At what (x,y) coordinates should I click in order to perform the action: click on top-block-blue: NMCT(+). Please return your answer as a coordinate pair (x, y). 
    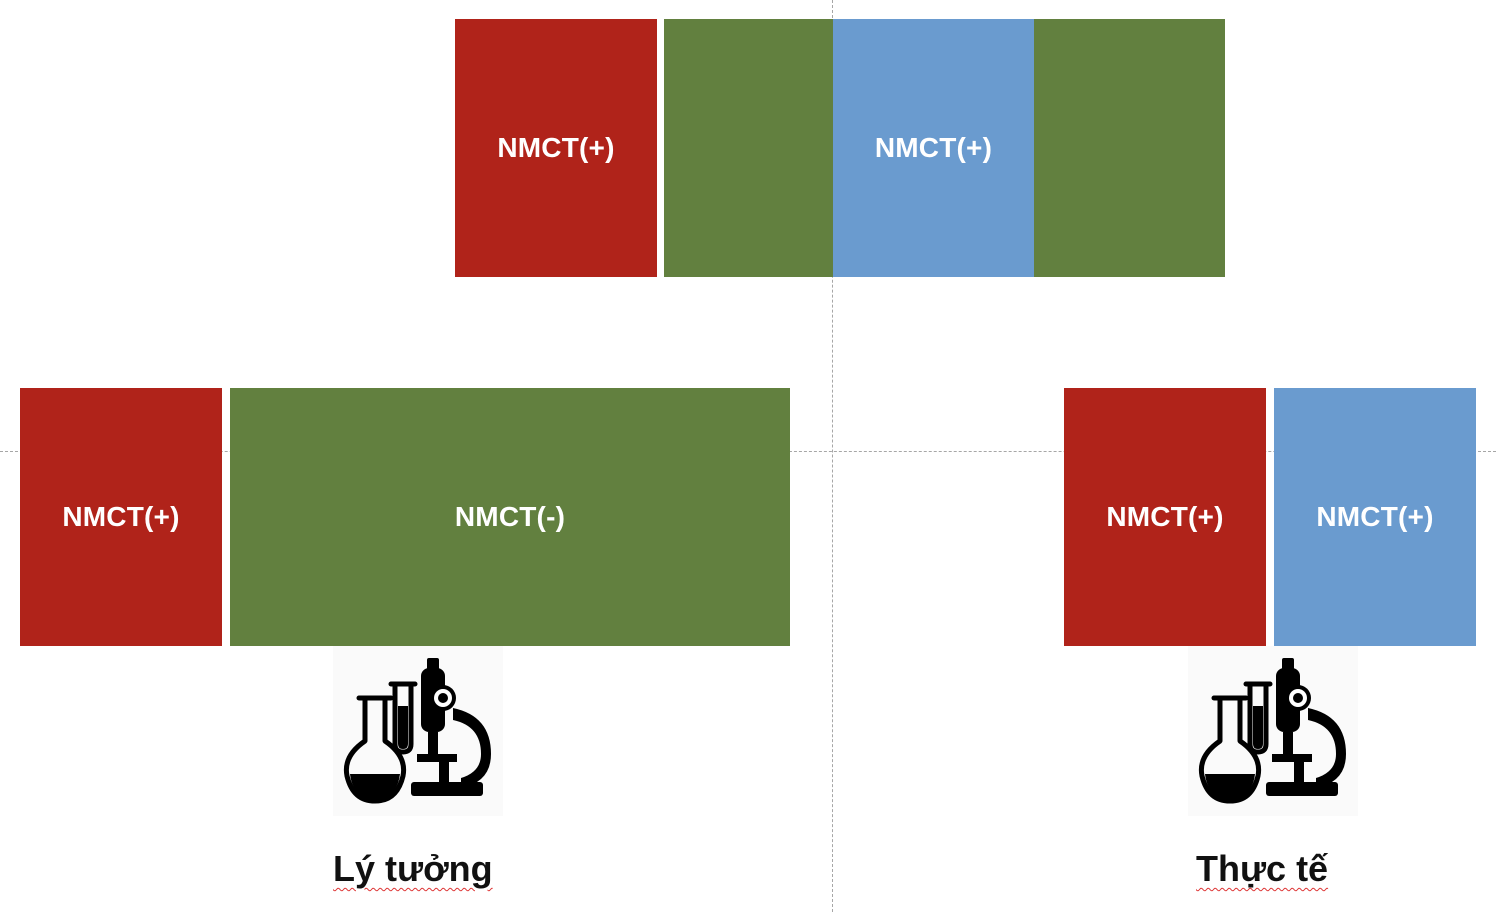
    Looking at the image, I should click on (933, 148).